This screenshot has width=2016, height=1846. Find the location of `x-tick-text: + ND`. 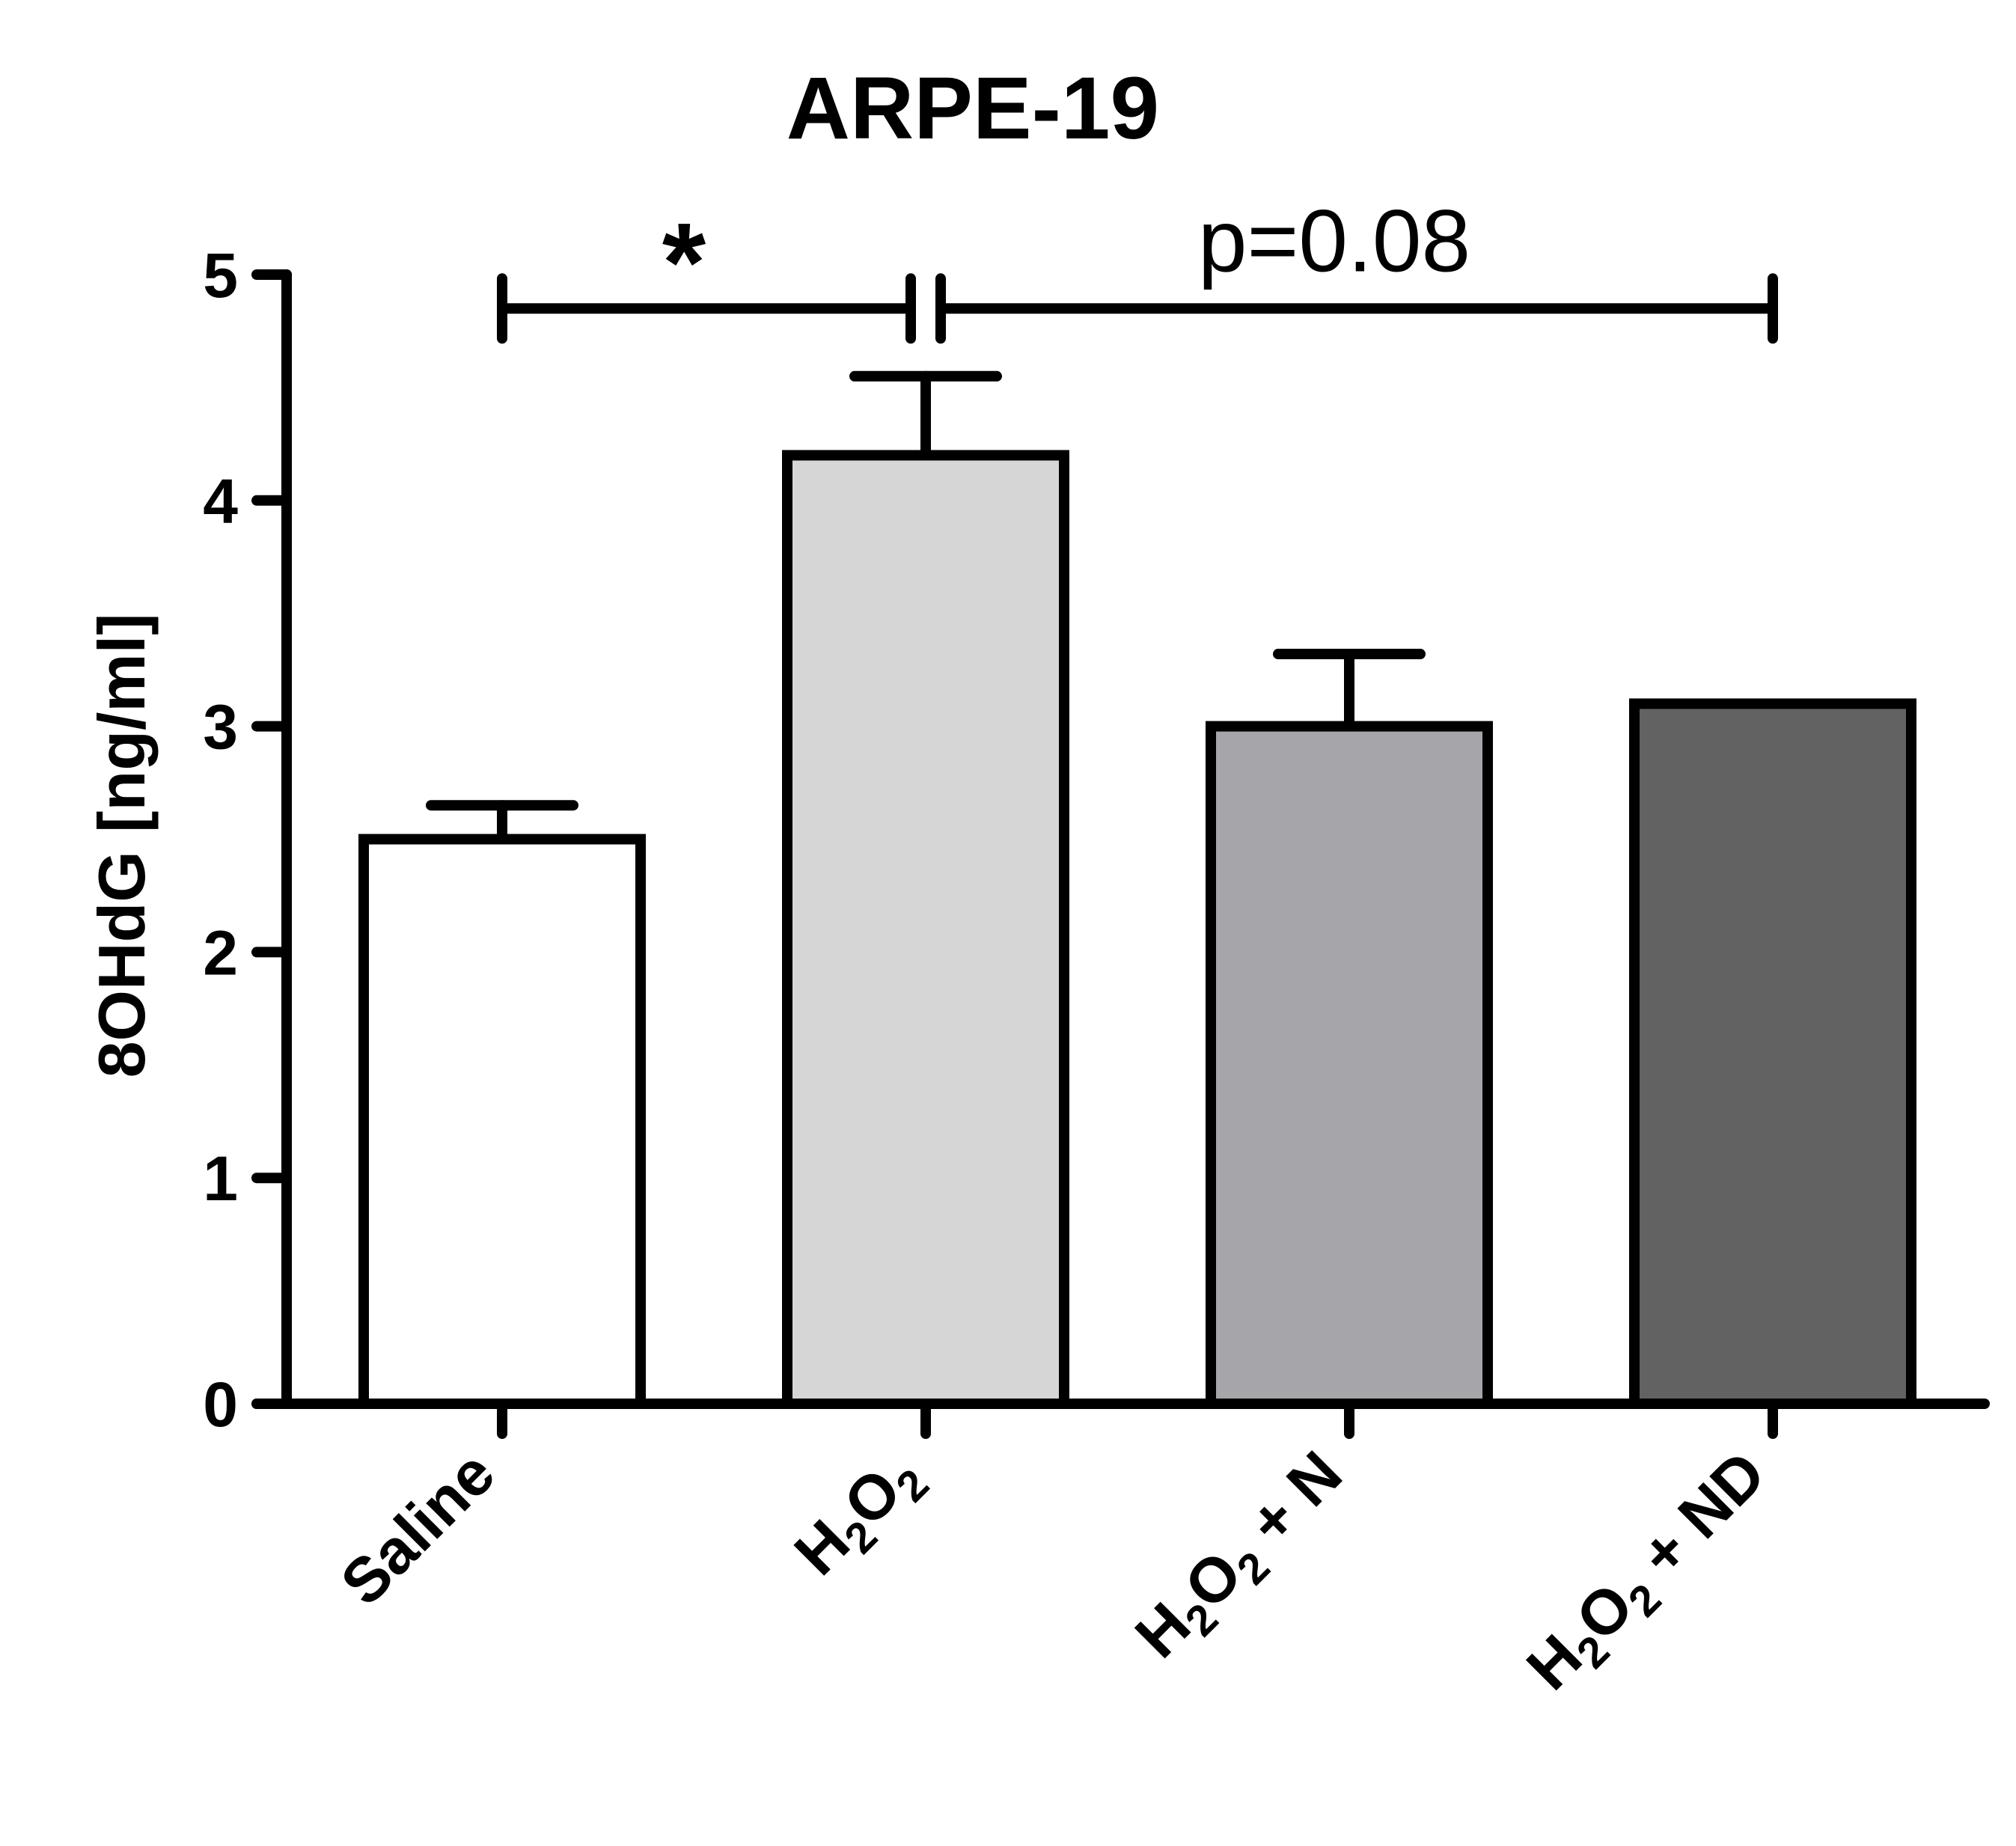

x-tick-text: + ND is located at coordinates (1696, 1519).